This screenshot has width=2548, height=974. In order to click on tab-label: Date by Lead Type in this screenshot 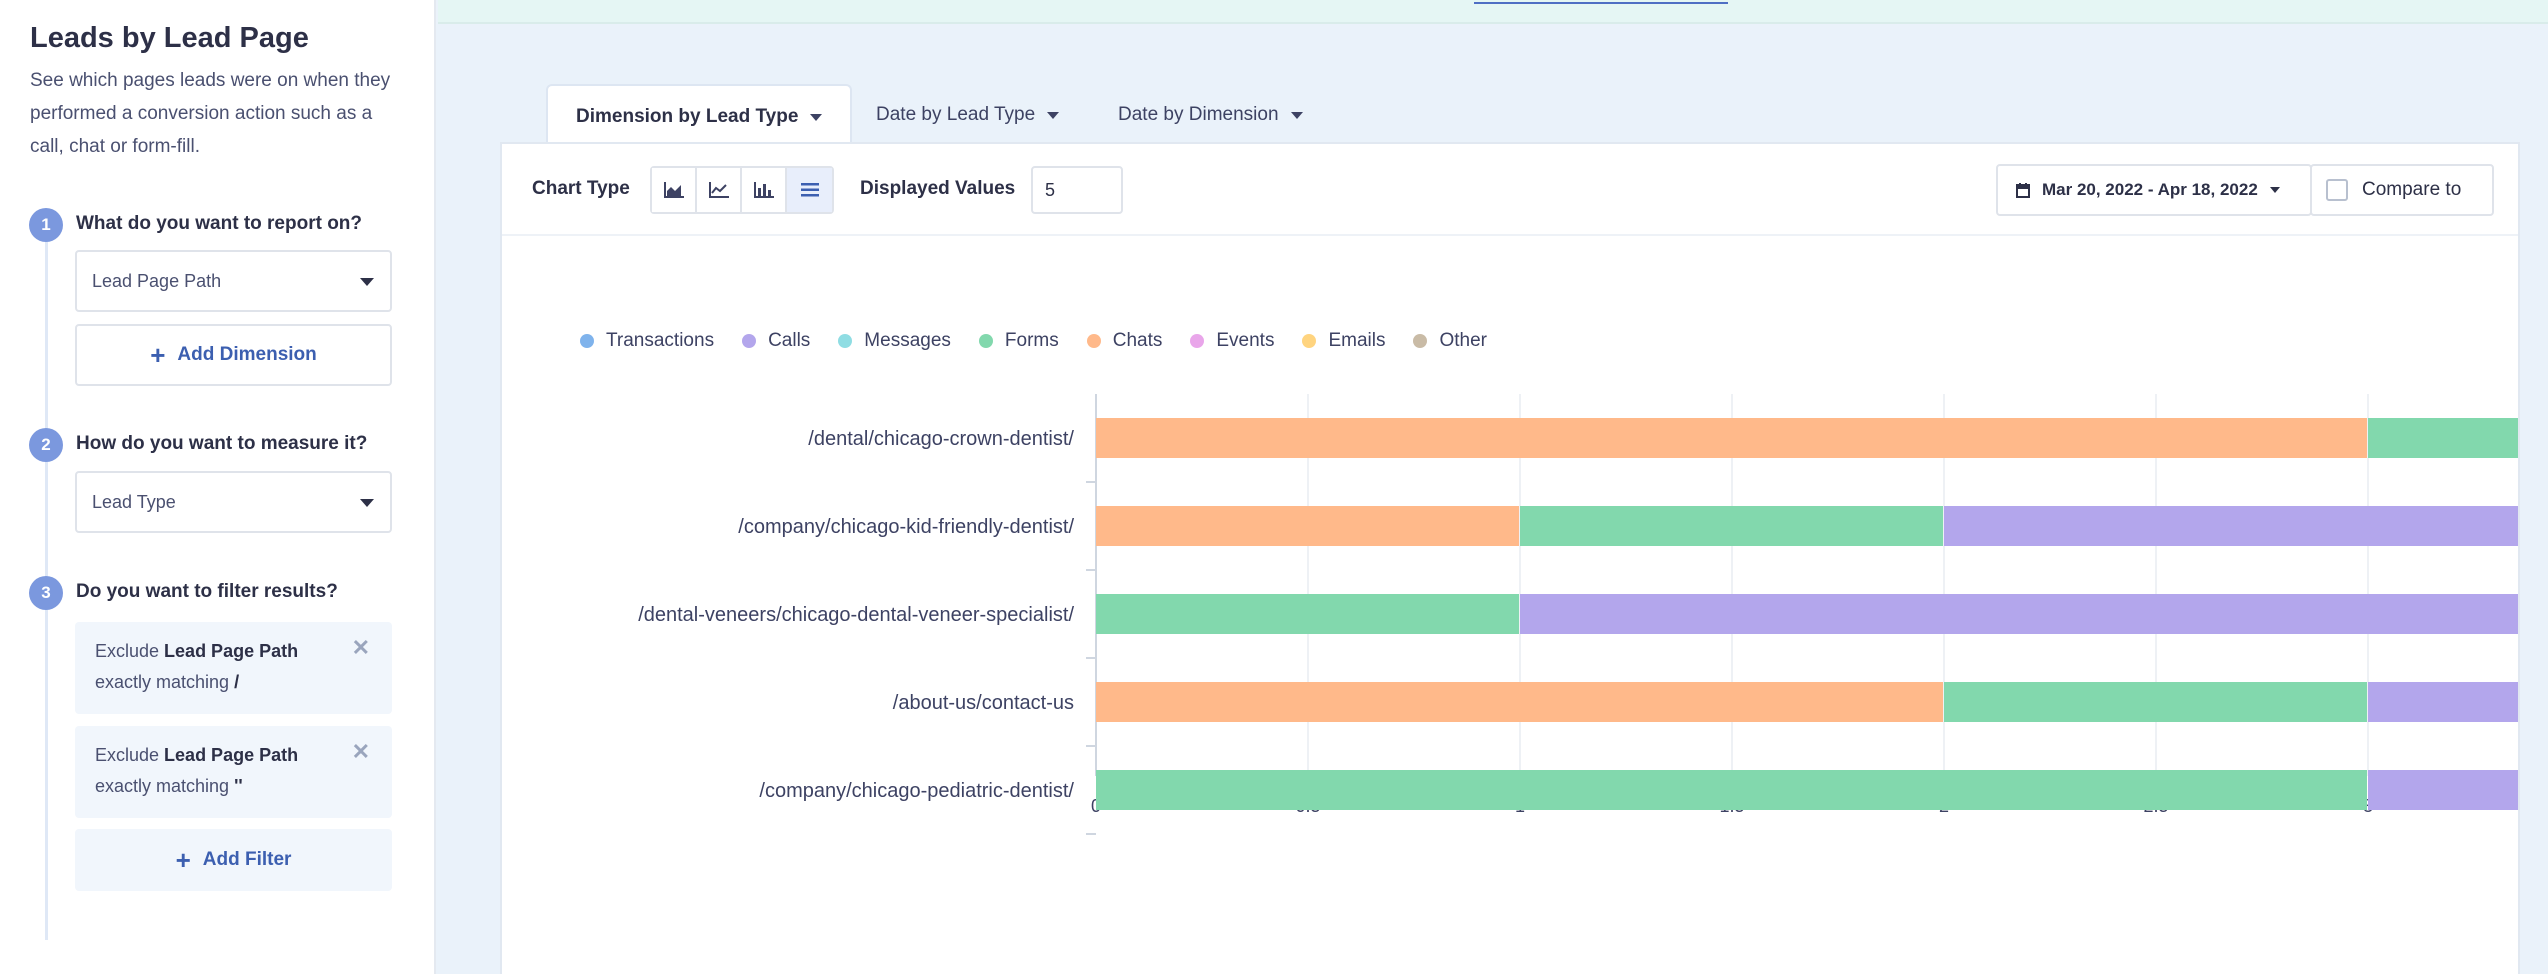, I will do `click(956, 114)`.